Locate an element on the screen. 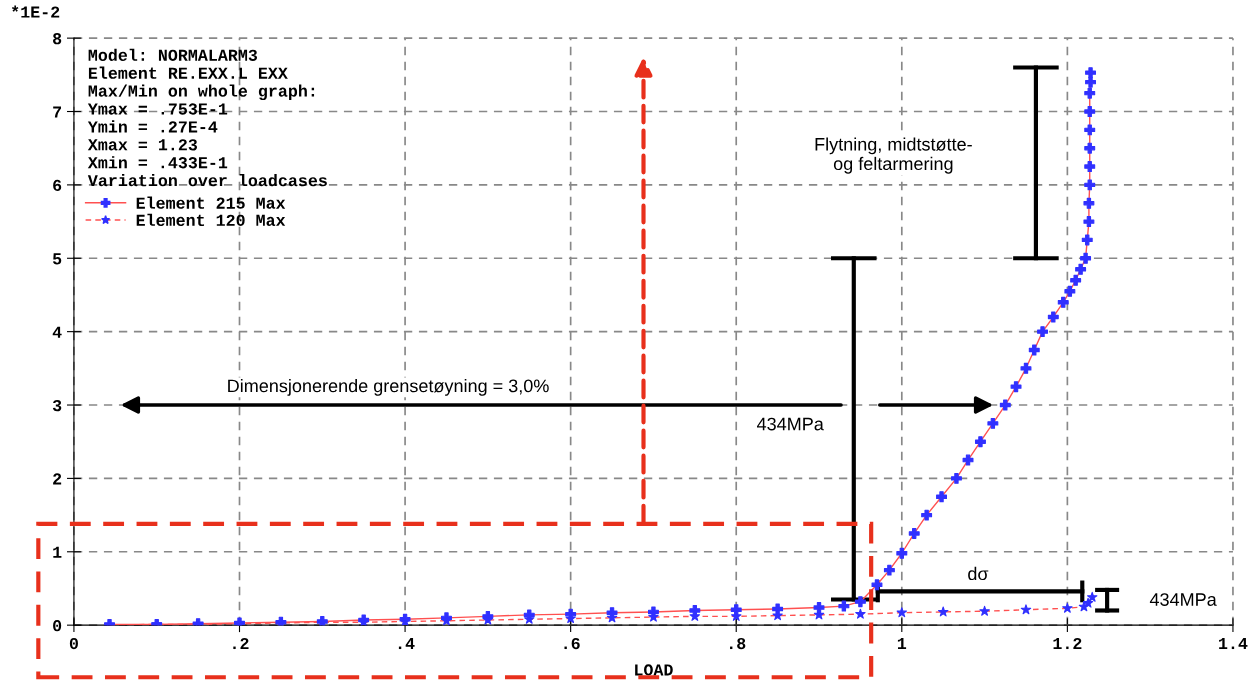 The image size is (1253, 681). x-axis-title: LOAD is located at coordinates (654, 670).